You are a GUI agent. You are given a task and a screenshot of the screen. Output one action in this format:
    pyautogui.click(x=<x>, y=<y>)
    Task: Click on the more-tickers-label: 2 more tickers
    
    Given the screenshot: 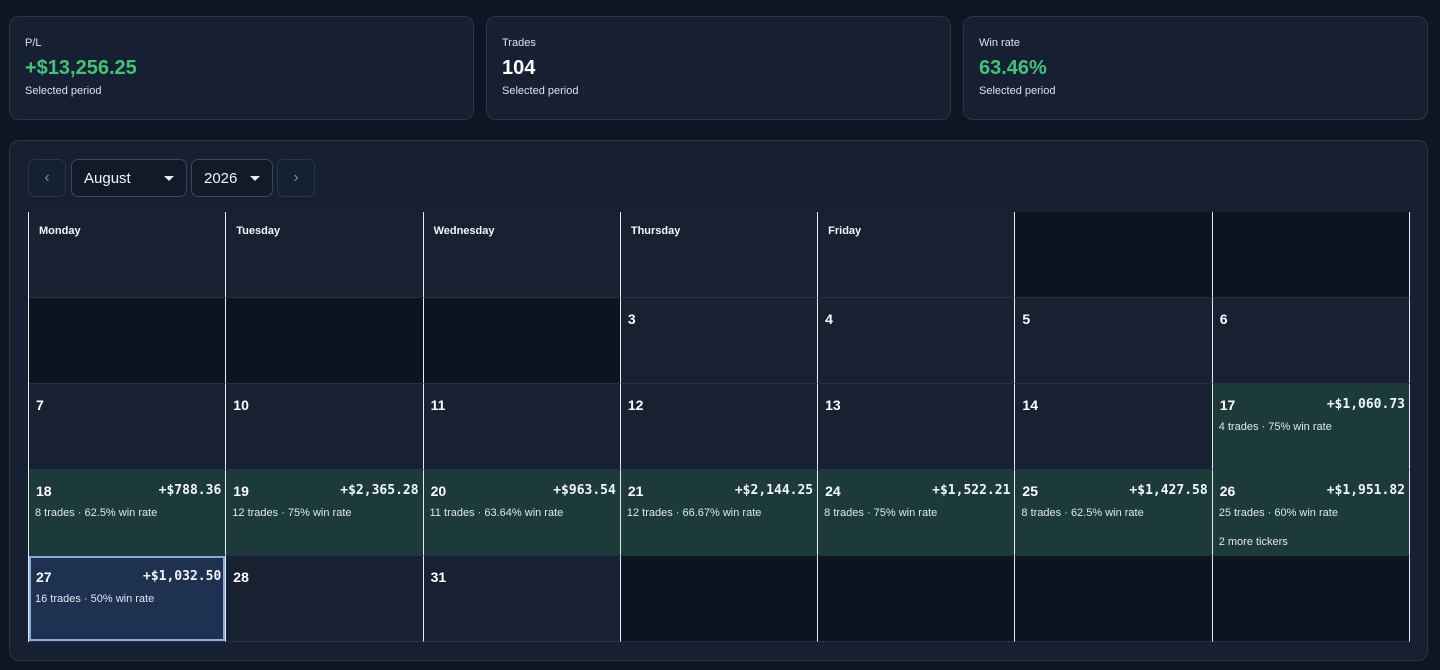 What is the action you would take?
    pyautogui.click(x=1253, y=542)
    